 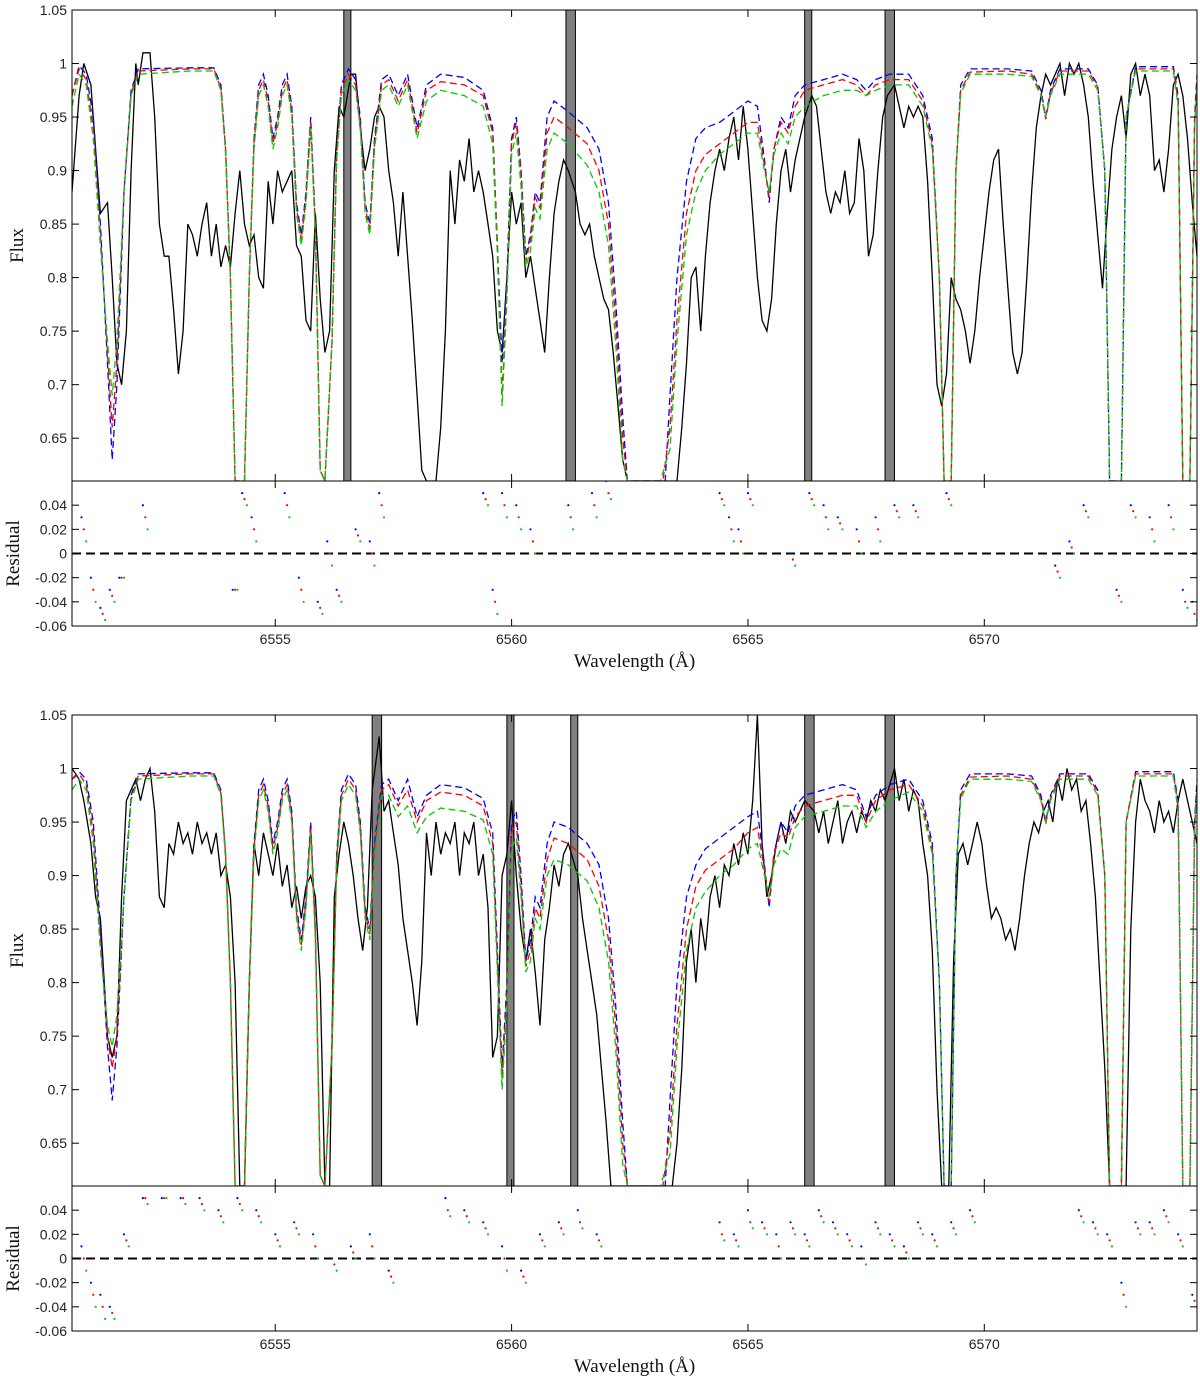 What do you see at coordinates (53, 1036) in the screenshot?
I see `flux-ytick-label: 0.75` at bounding box center [53, 1036].